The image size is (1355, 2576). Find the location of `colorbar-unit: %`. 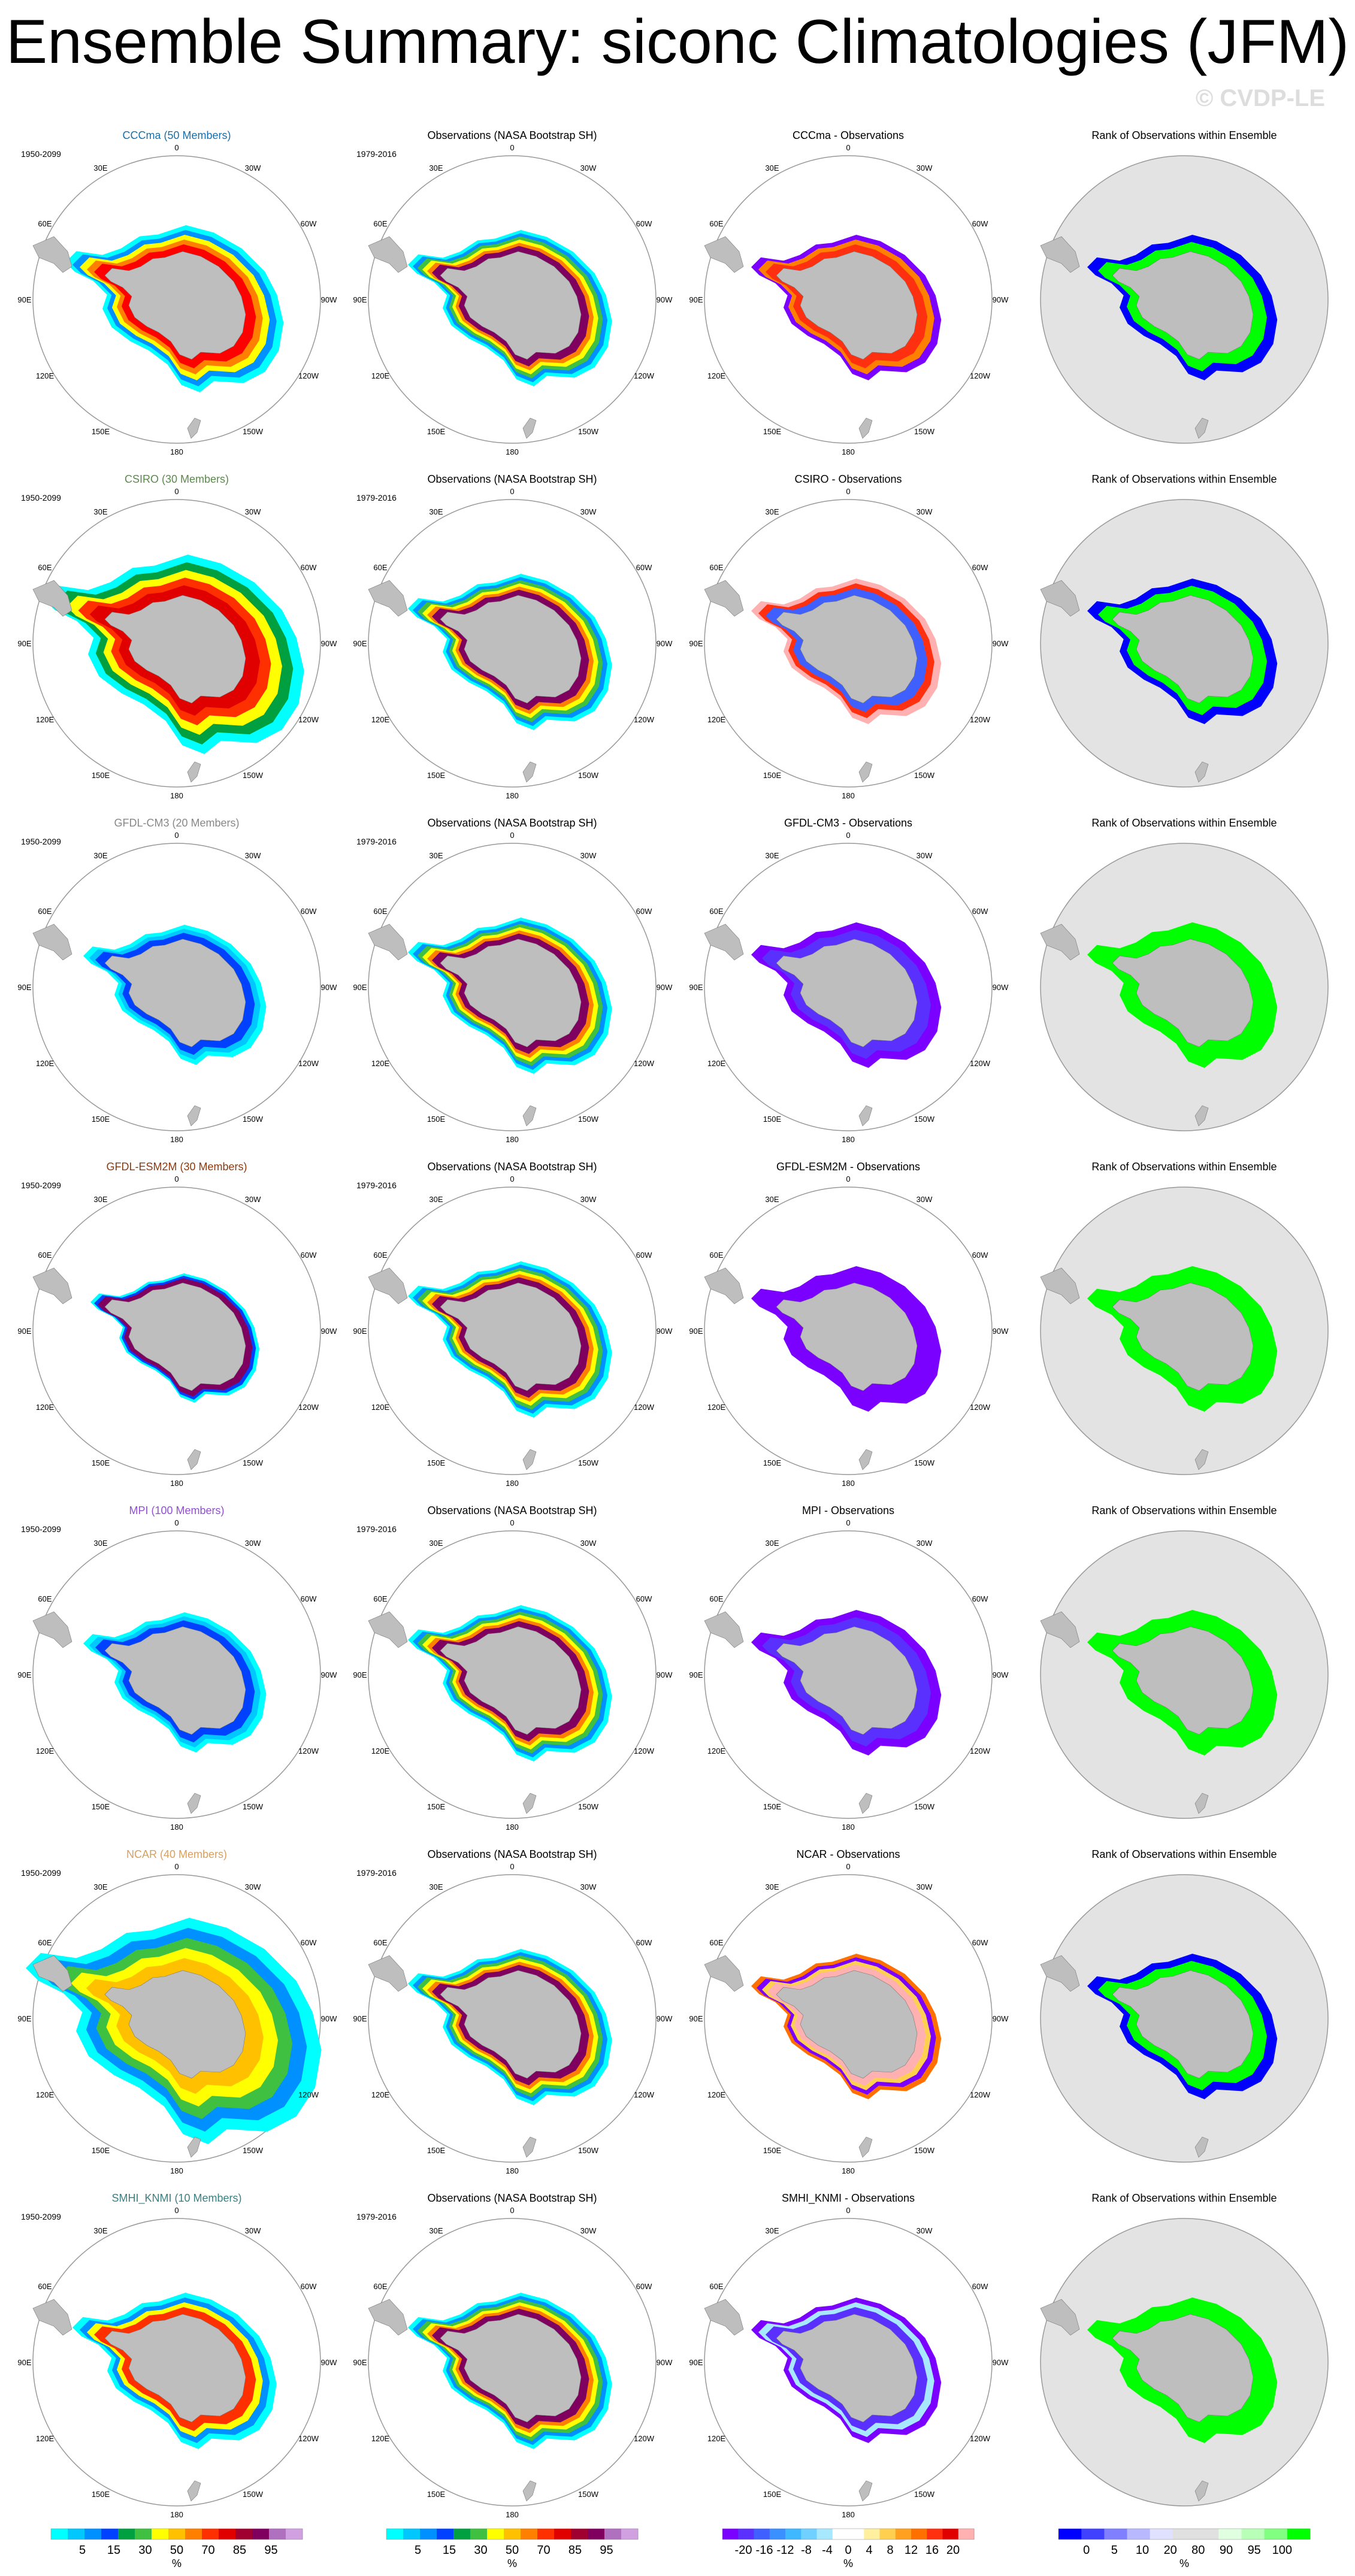

colorbar-unit: % is located at coordinates (1184, 2563).